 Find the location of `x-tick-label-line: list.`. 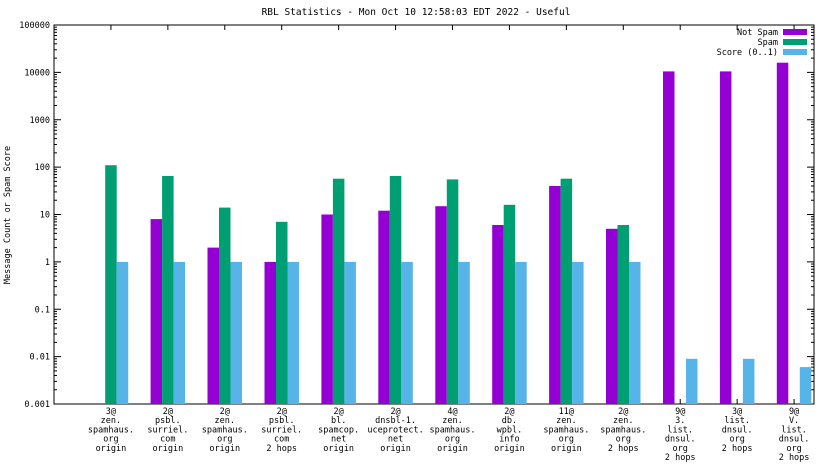

x-tick-label-line: list. is located at coordinates (737, 421).